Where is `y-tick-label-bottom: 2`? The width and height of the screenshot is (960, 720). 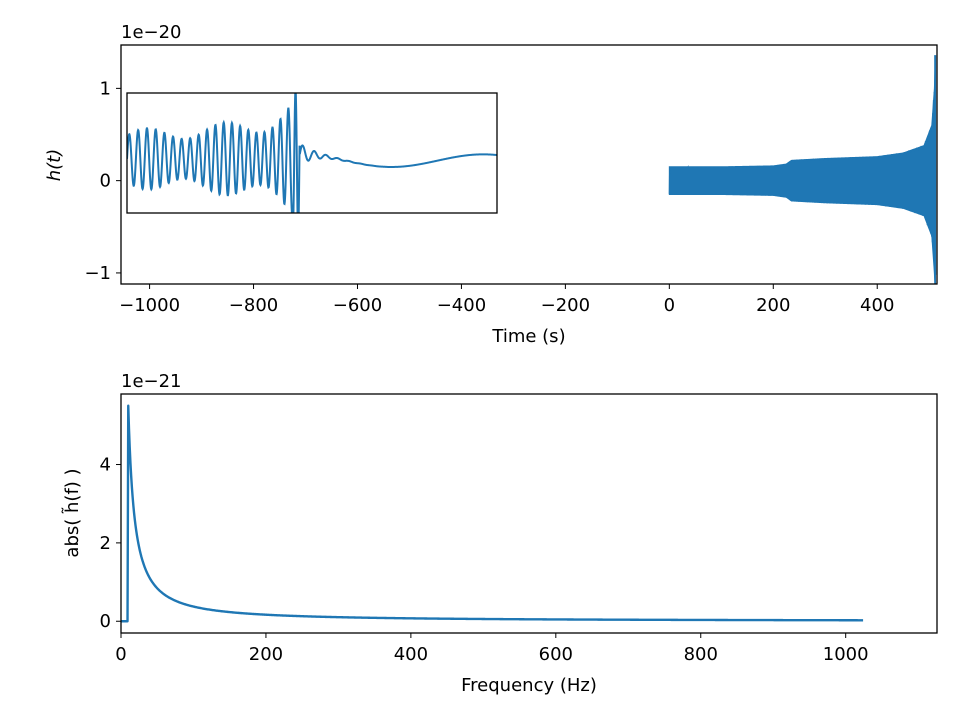
y-tick-label-bottom: 2 is located at coordinates (105, 543).